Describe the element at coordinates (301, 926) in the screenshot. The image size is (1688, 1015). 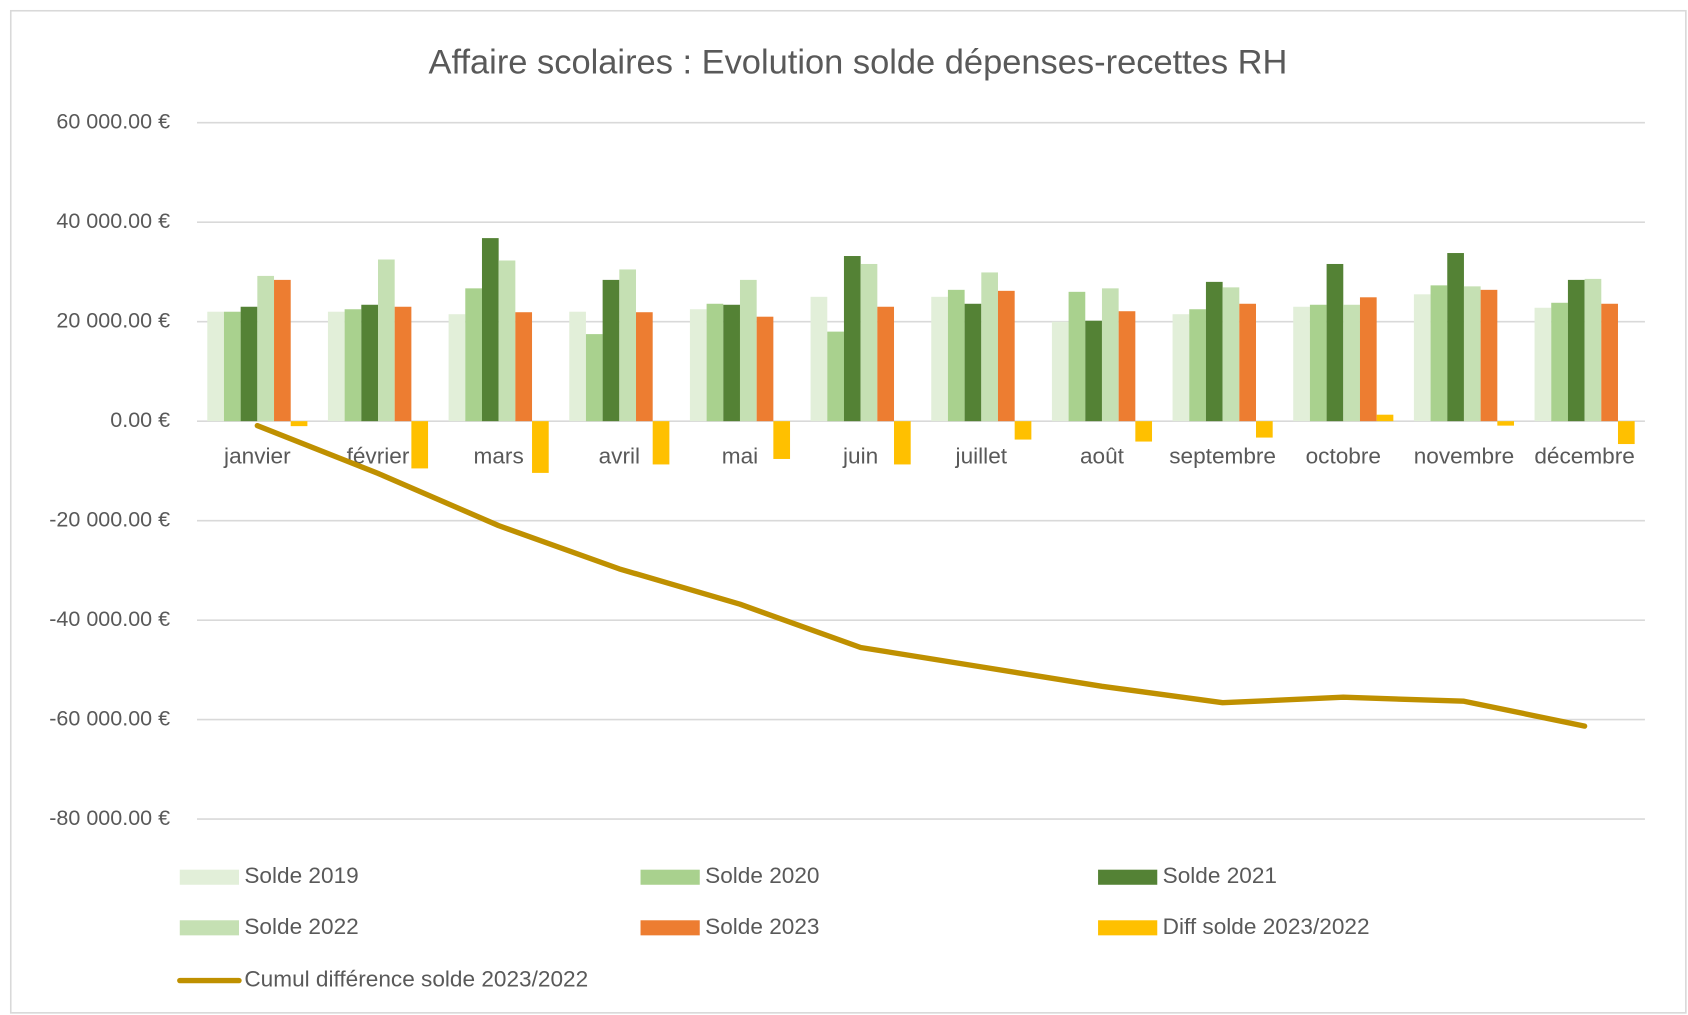
I see `legend-label: Solde 2022` at that location.